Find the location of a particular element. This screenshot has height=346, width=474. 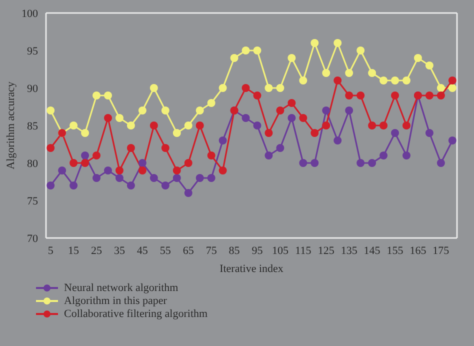

x-tick-label: 95 is located at coordinates (258, 250).